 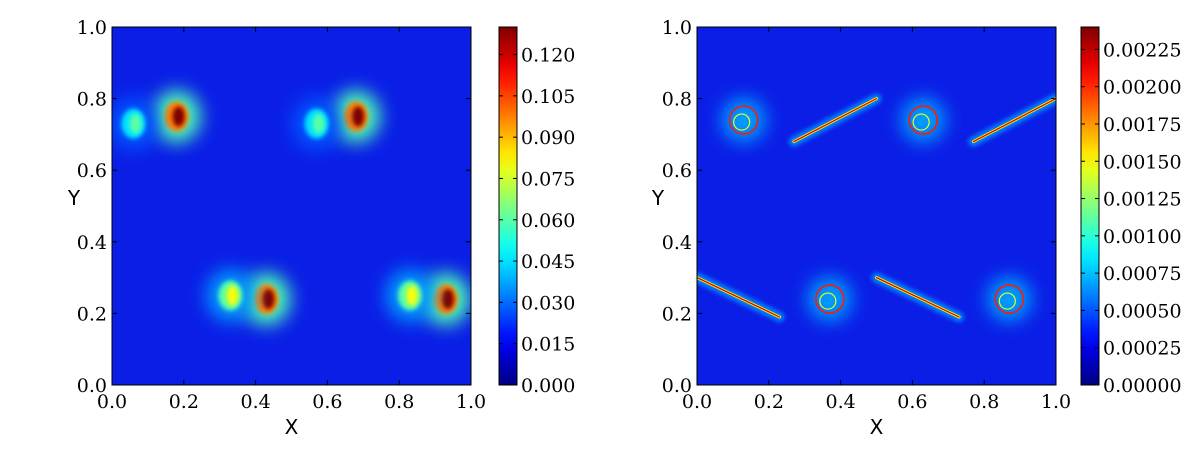 What do you see at coordinates (548, 138) in the screenshot?
I see `colorbar-tick-label: 0.090` at bounding box center [548, 138].